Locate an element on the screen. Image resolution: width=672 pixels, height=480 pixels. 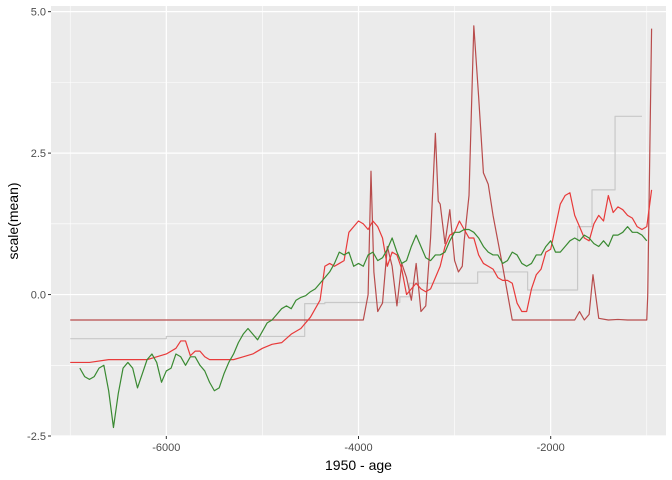
y-axis-title: scale(mean) is located at coordinates (13, 220).